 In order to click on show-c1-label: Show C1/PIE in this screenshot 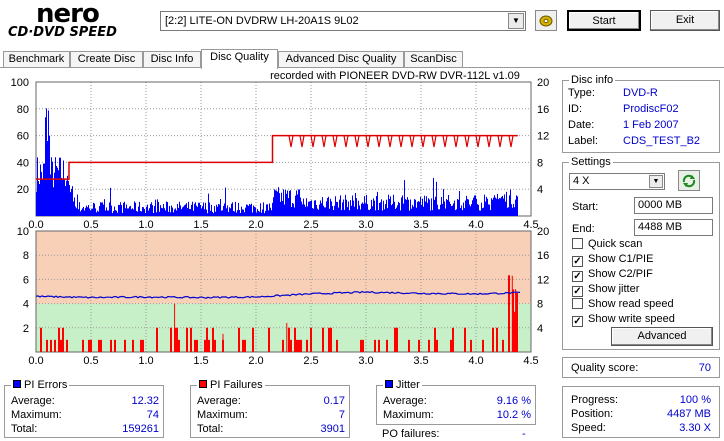, I will do `click(621, 259)`.